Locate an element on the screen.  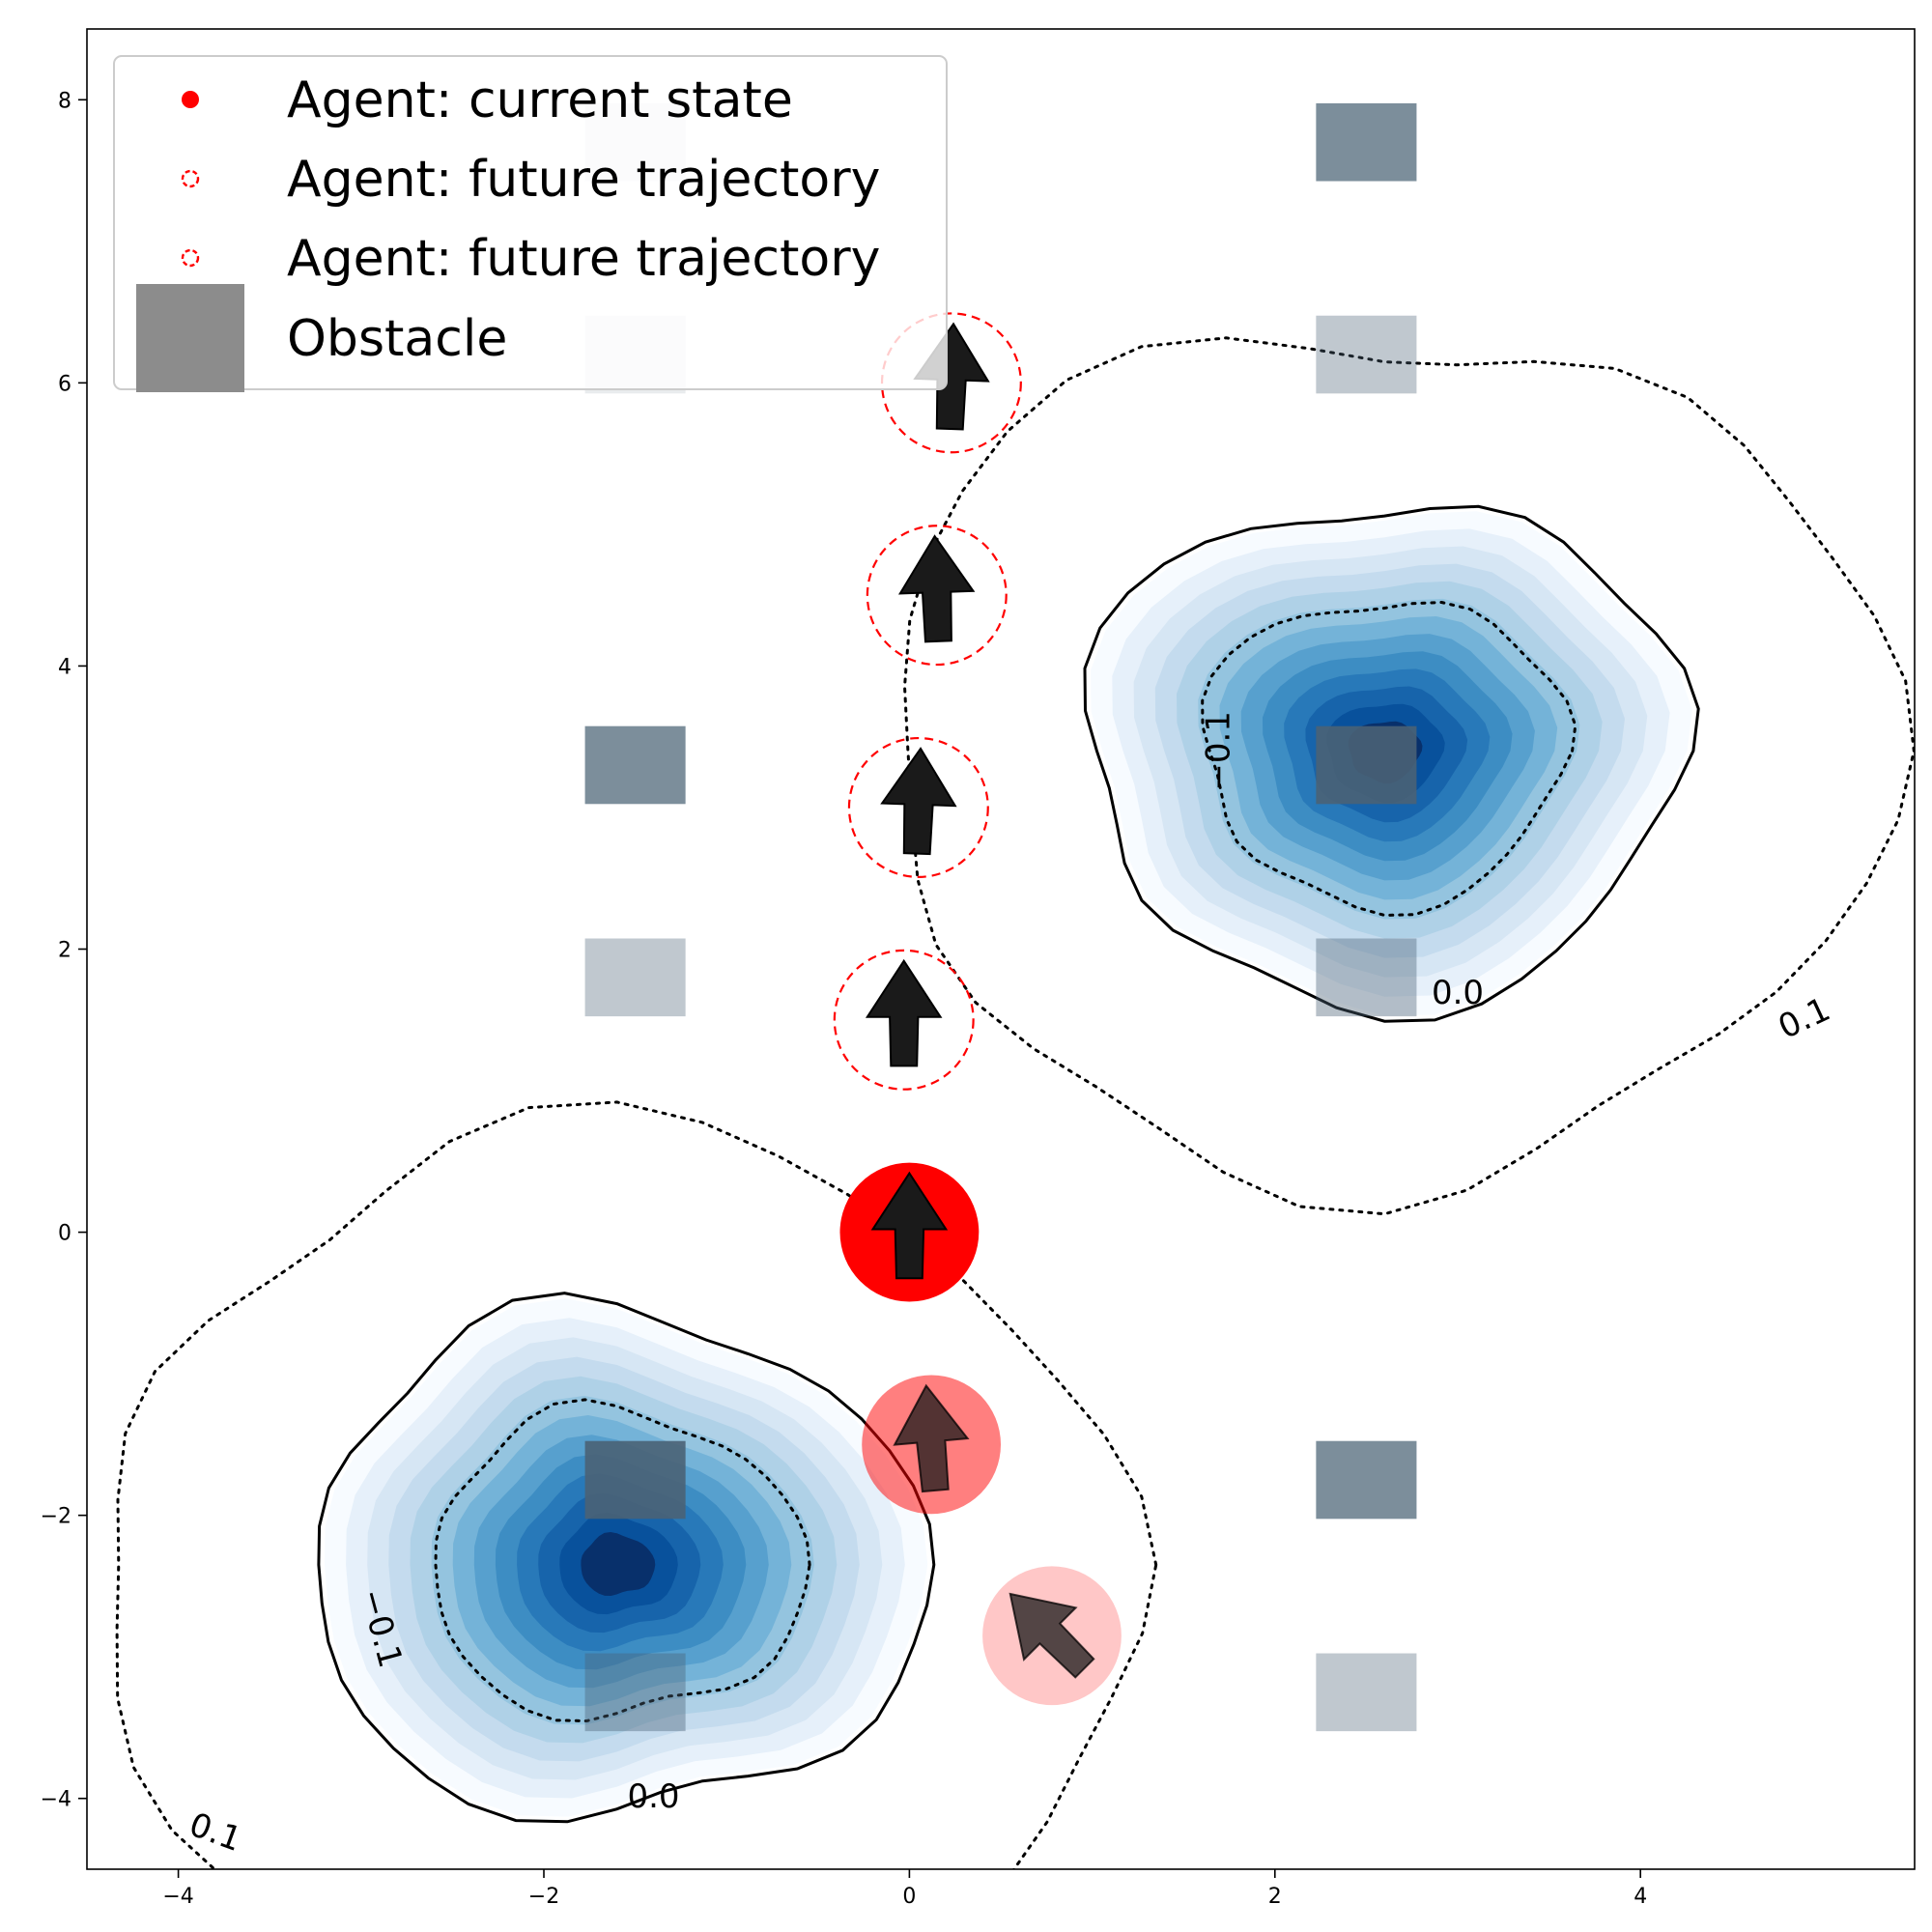
x-tick-label: 0 is located at coordinates (909, 1897).